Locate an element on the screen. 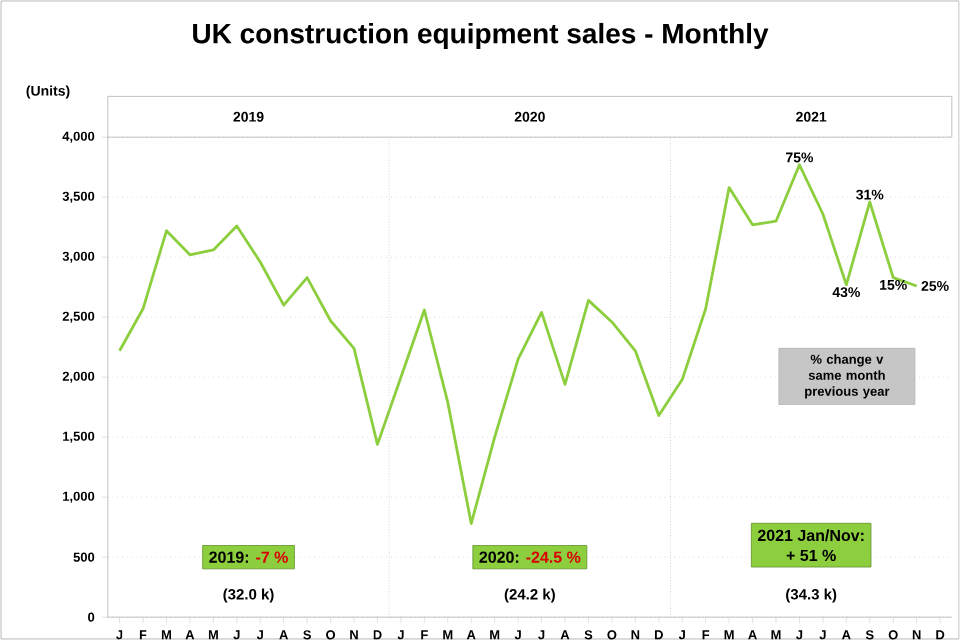 The height and width of the screenshot is (640, 960). annotation: + 51 % is located at coordinates (811, 555).